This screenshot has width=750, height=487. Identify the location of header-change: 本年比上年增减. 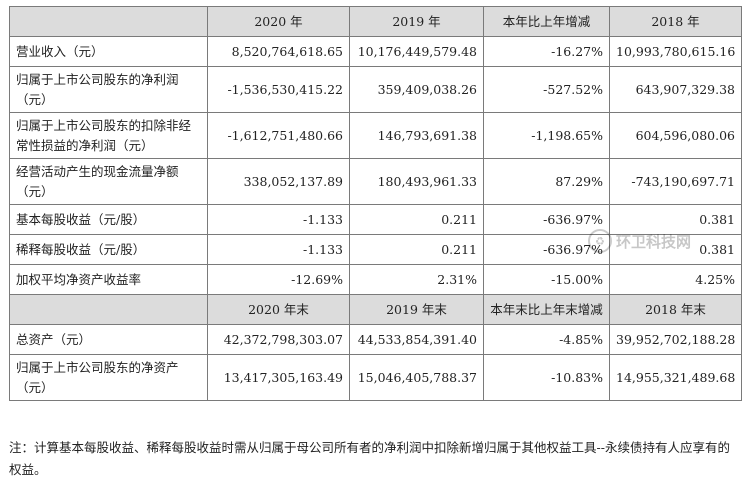
(546, 21).